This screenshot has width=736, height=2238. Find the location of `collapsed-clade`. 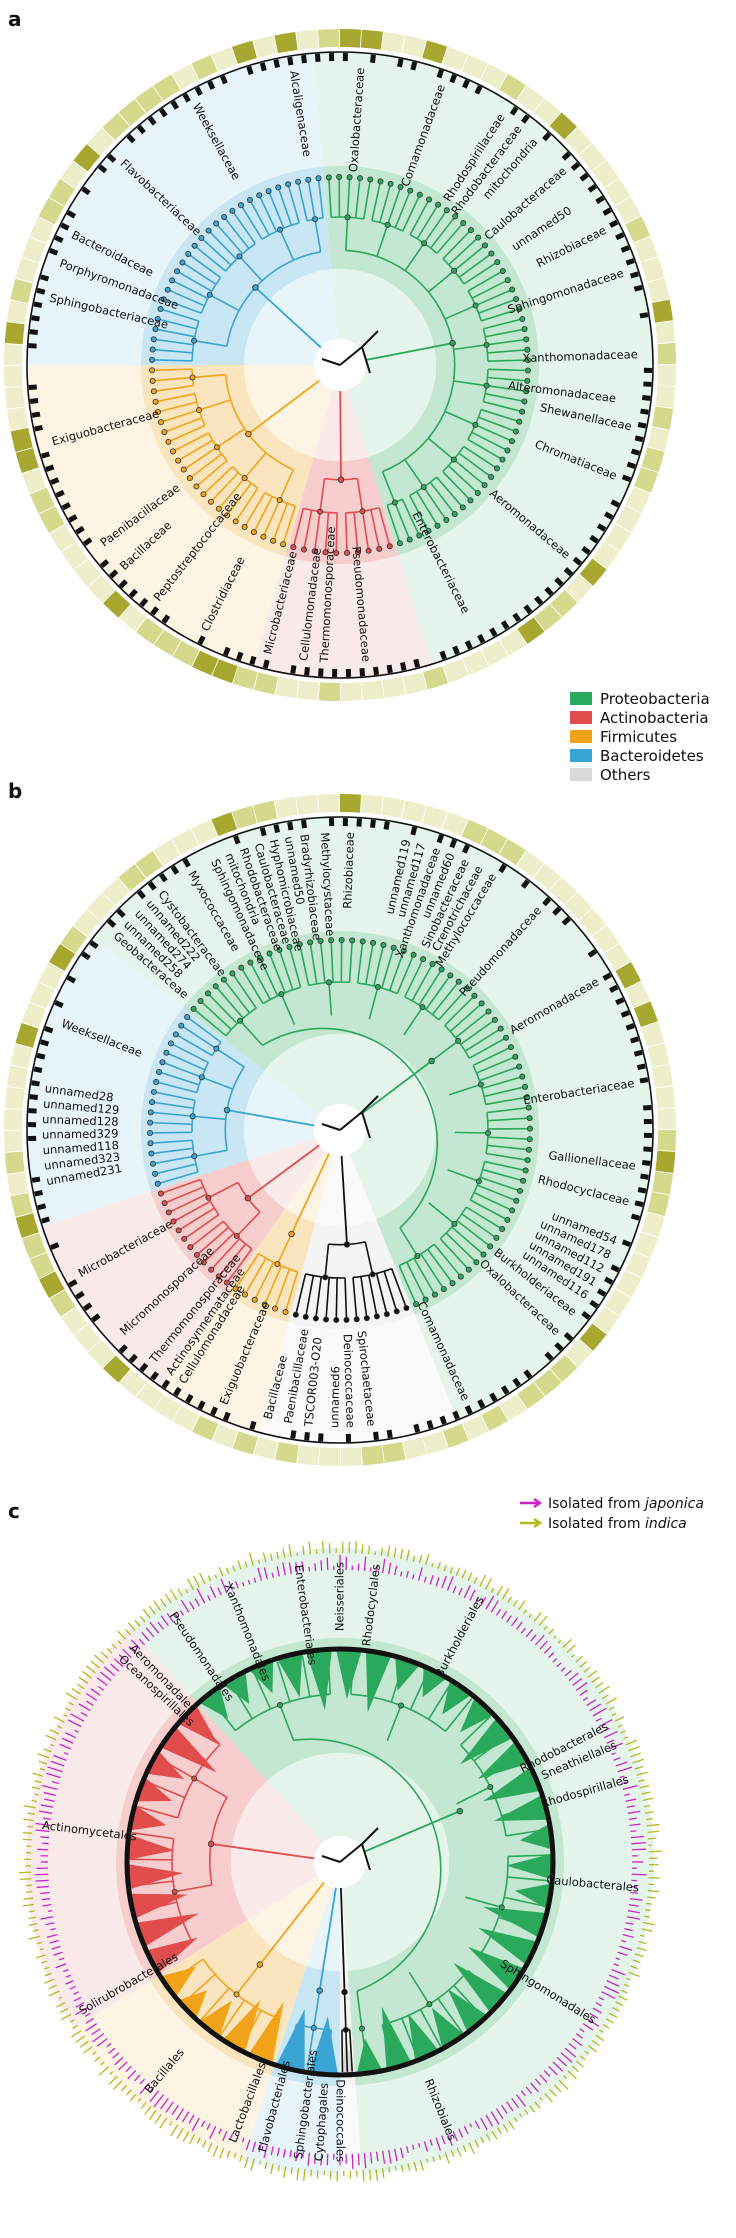

collapsed-clade is located at coordinates (533, 1896).